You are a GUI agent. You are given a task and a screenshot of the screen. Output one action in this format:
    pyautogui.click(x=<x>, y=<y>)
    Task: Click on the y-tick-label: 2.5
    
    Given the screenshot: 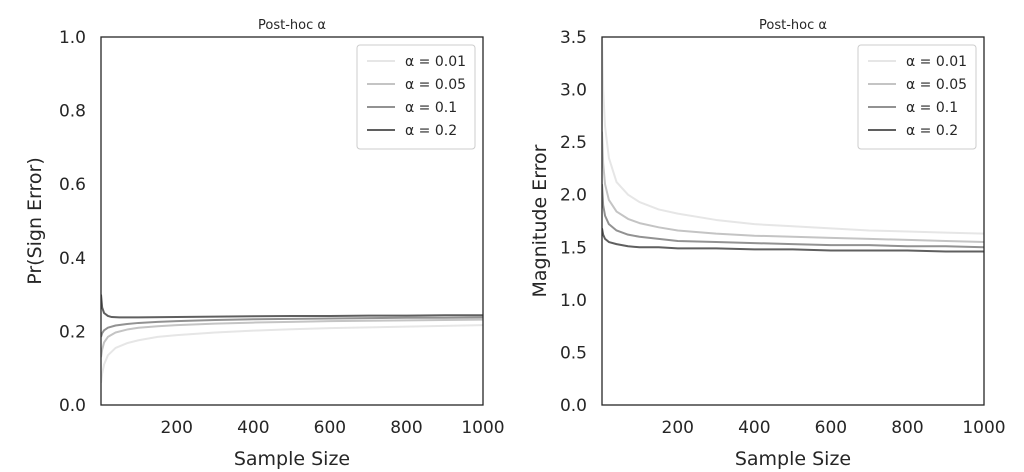 What is the action you would take?
    pyautogui.click(x=573, y=143)
    